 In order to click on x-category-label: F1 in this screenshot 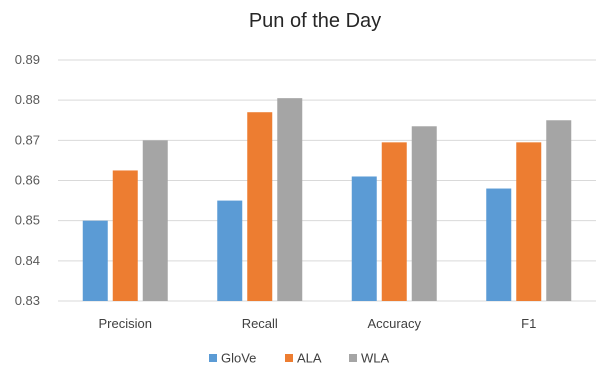, I will do `click(528, 323)`.